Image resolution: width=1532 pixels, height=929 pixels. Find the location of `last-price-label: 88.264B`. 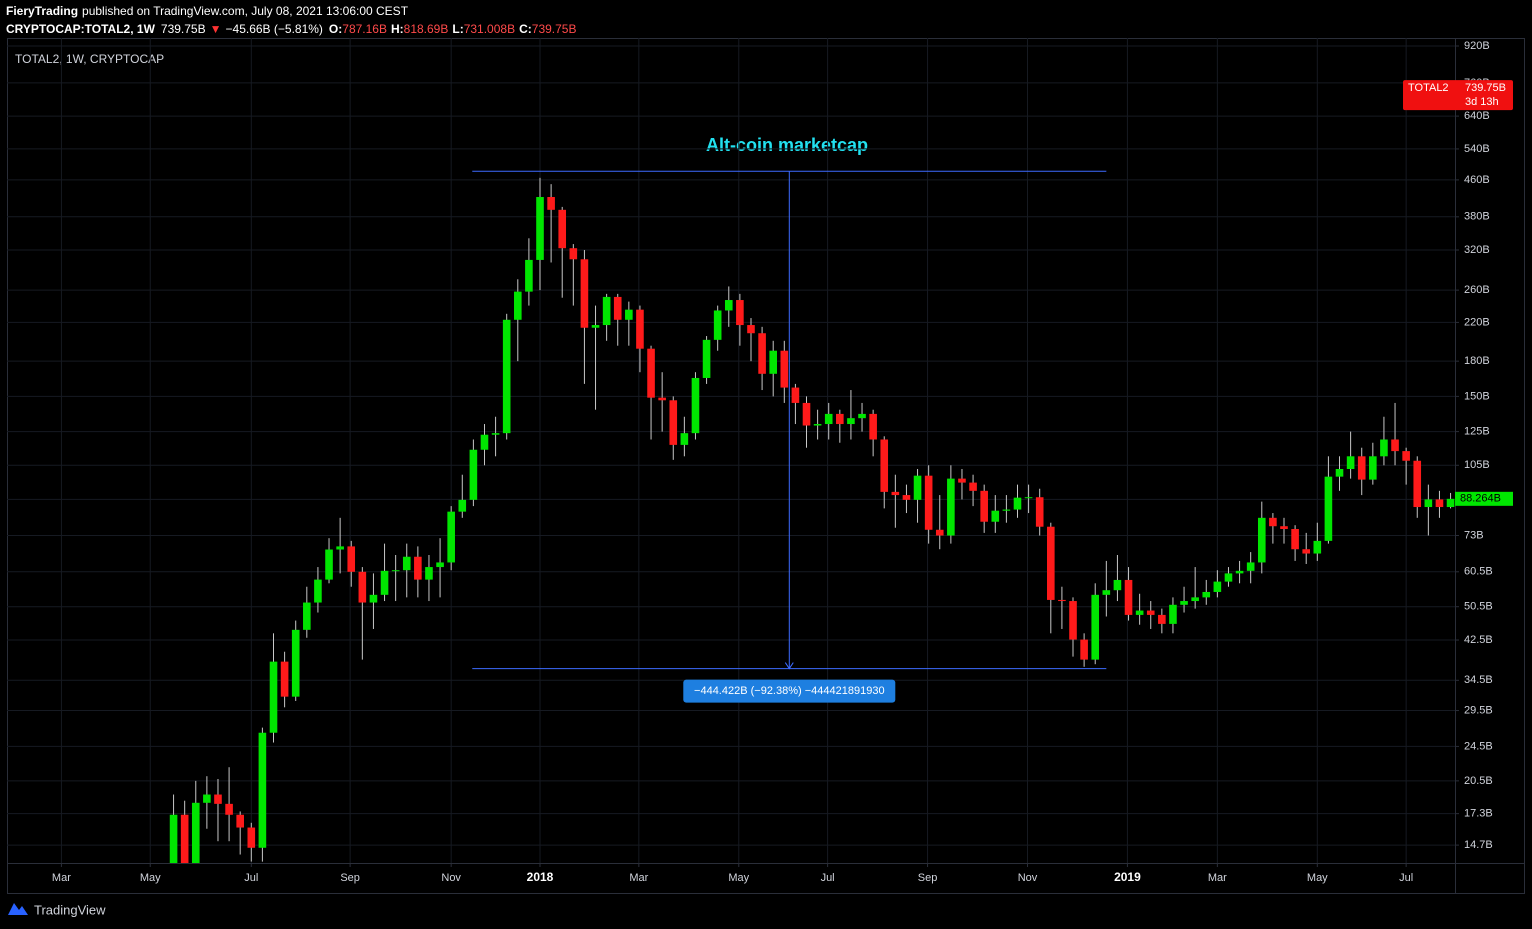

last-price-label: 88.264B is located at coordinates (1480, 499).